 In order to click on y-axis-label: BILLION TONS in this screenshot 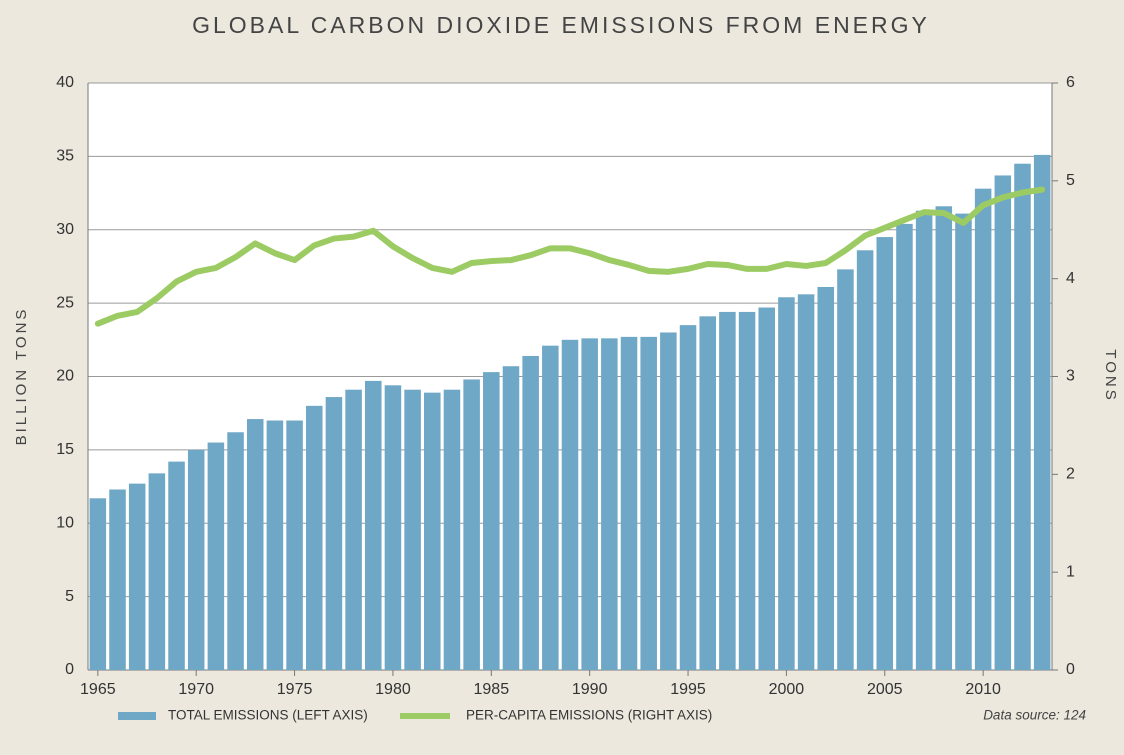, I will do `click(21, 376)`.